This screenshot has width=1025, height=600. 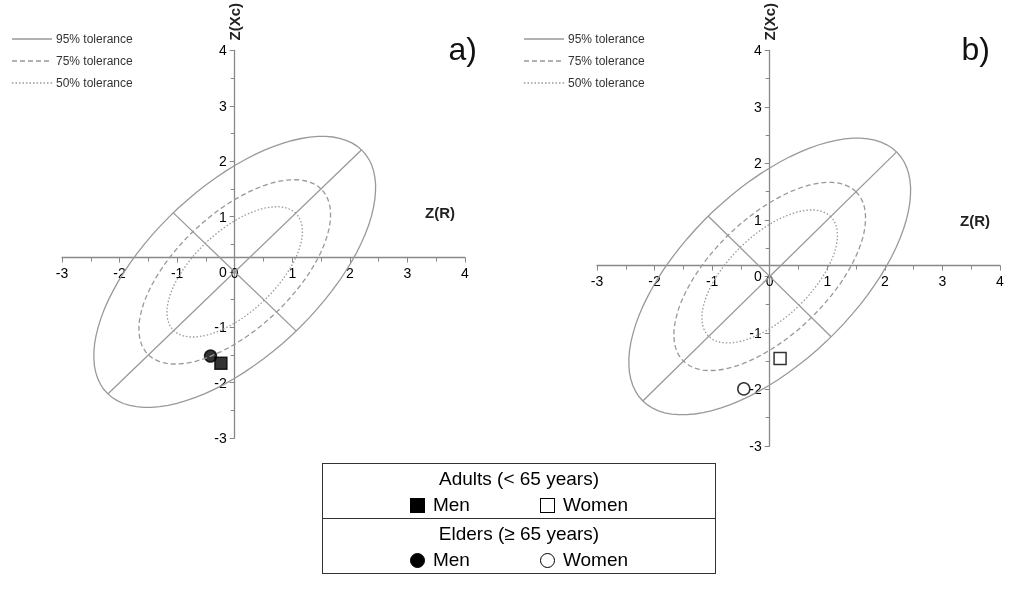 What do you see at coordinates (234, 272) in the screenshot?
I see `x-tick-label: 0` at bounding box center [234, 272].